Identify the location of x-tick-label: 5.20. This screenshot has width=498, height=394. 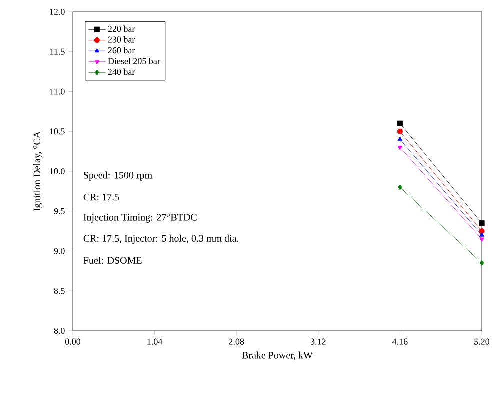
(482, 341).